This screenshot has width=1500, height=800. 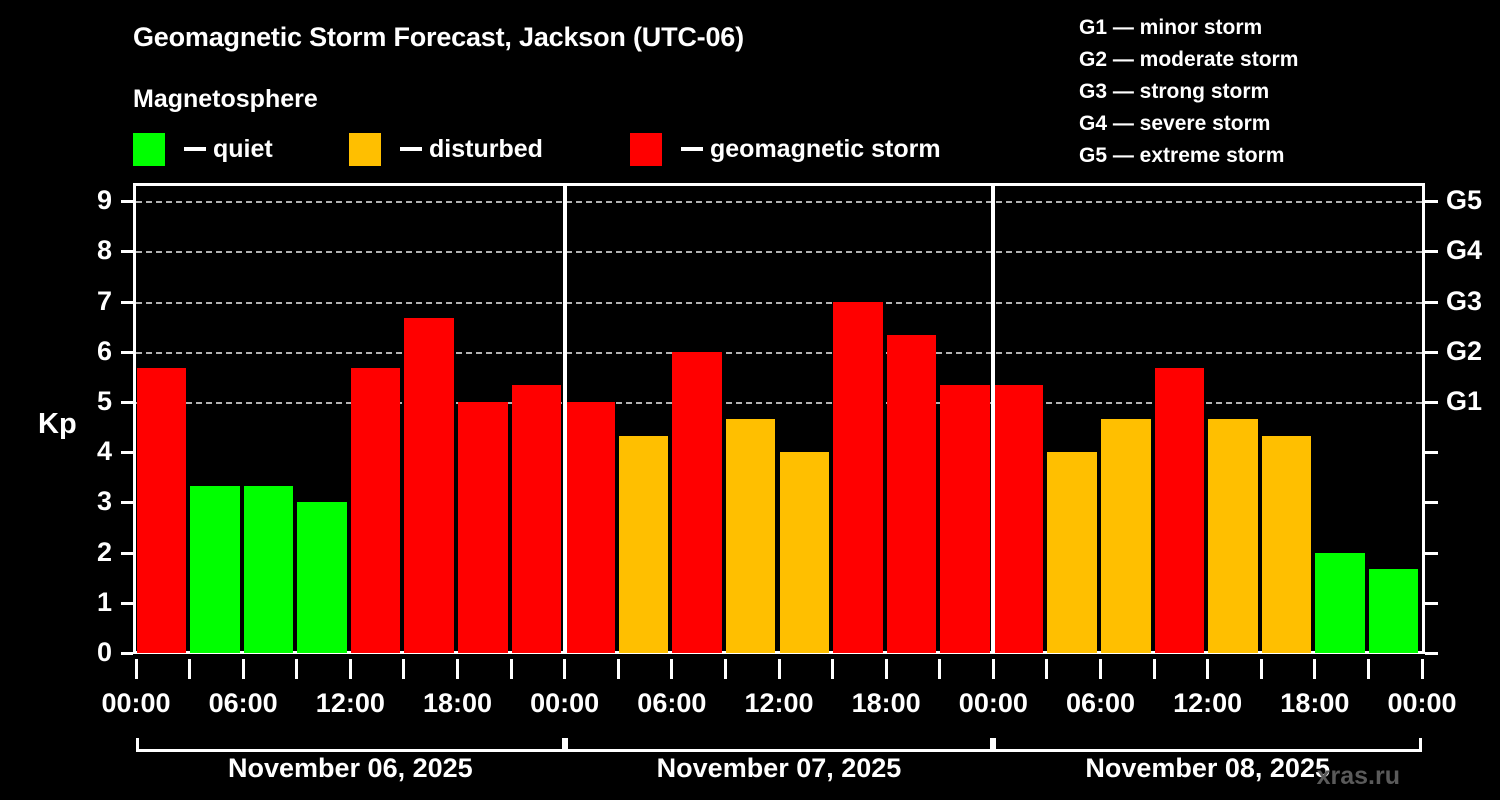 What do you see at coordinates (1358, 776) in the screenshot?
I see `watermark: xras.ru` at bounding box center [1358, 776].